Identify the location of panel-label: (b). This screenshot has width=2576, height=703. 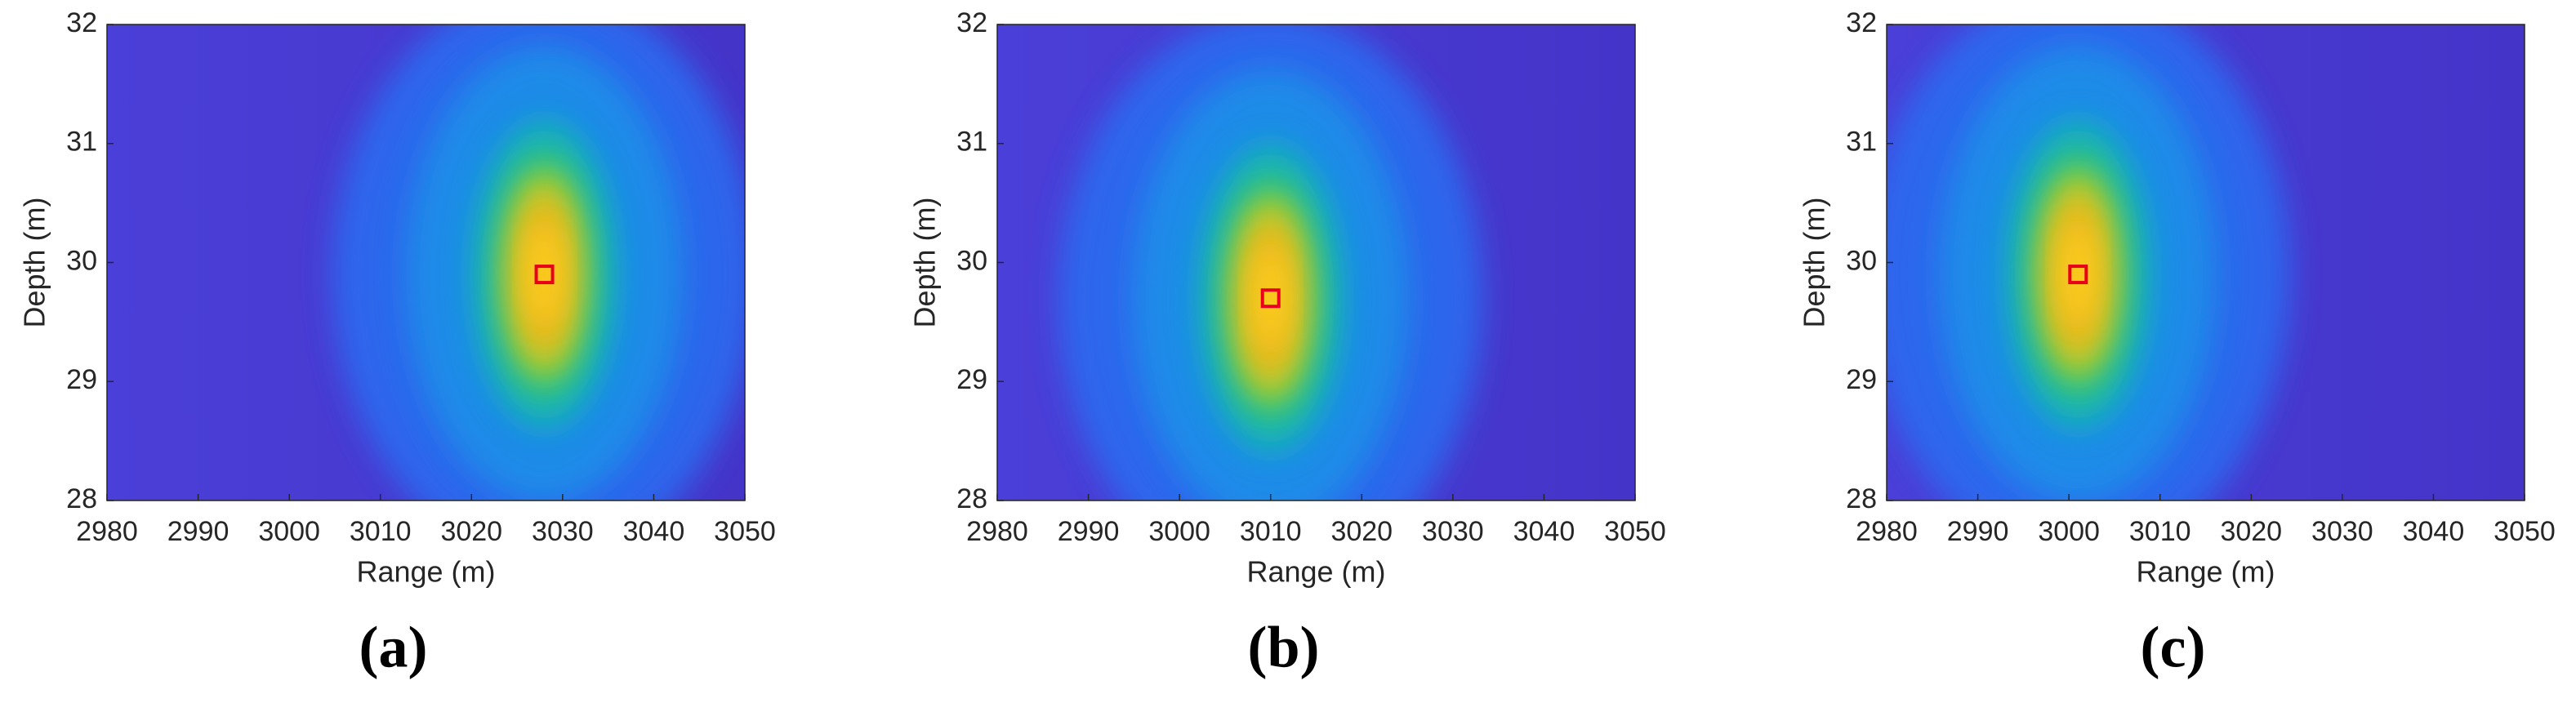
(1284, 647).